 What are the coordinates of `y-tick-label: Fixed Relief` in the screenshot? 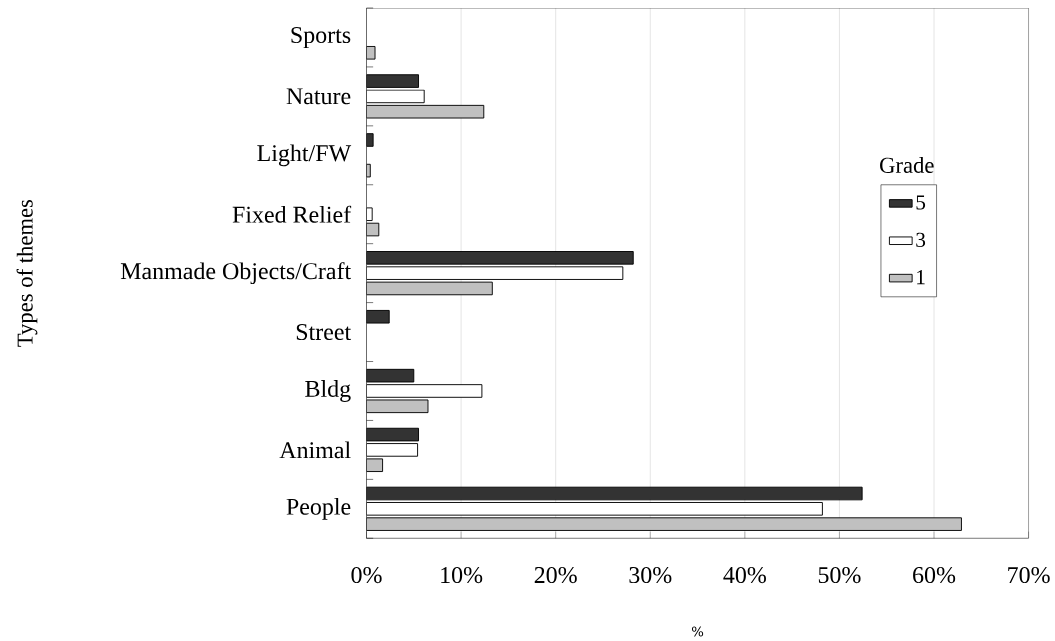 It's located at (292, 214).